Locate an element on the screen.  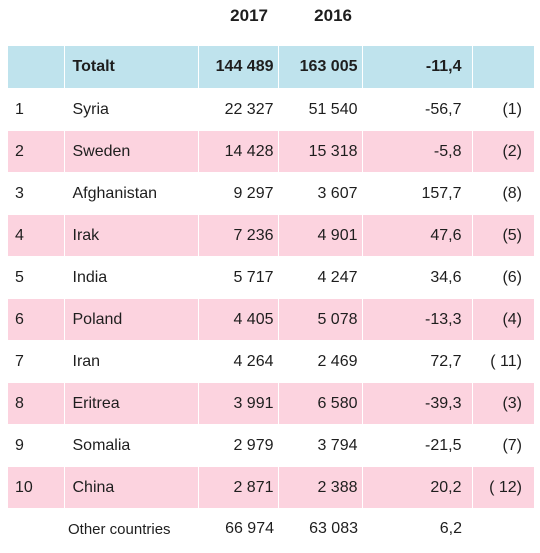
value-2016-cell: 2 469 is located at coordinates (319, 361).